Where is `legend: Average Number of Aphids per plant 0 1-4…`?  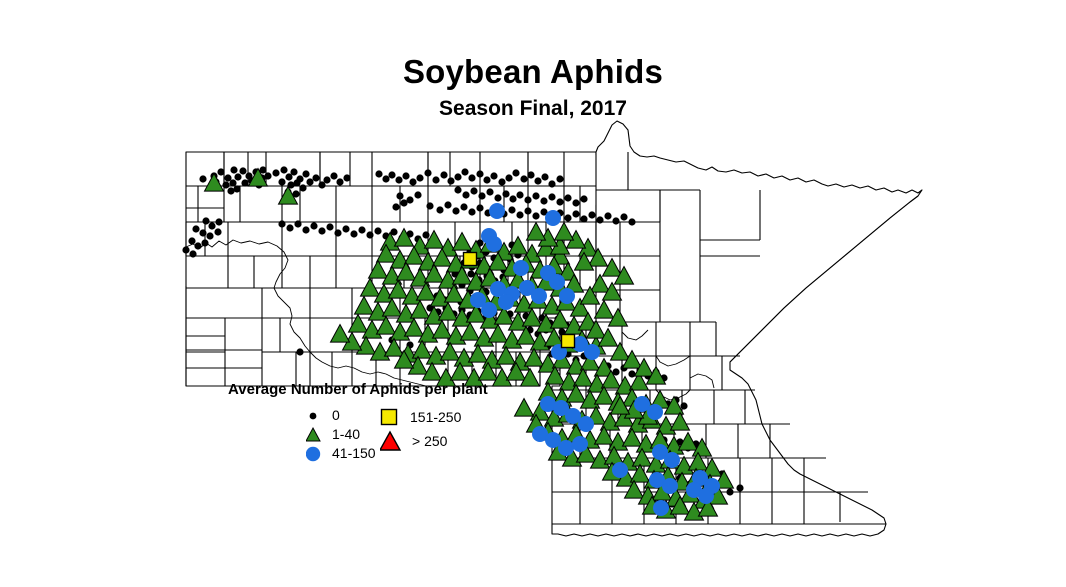
legend: Average Number of Aphids per plant 0 1-4… is located at coordinates (378, 424).